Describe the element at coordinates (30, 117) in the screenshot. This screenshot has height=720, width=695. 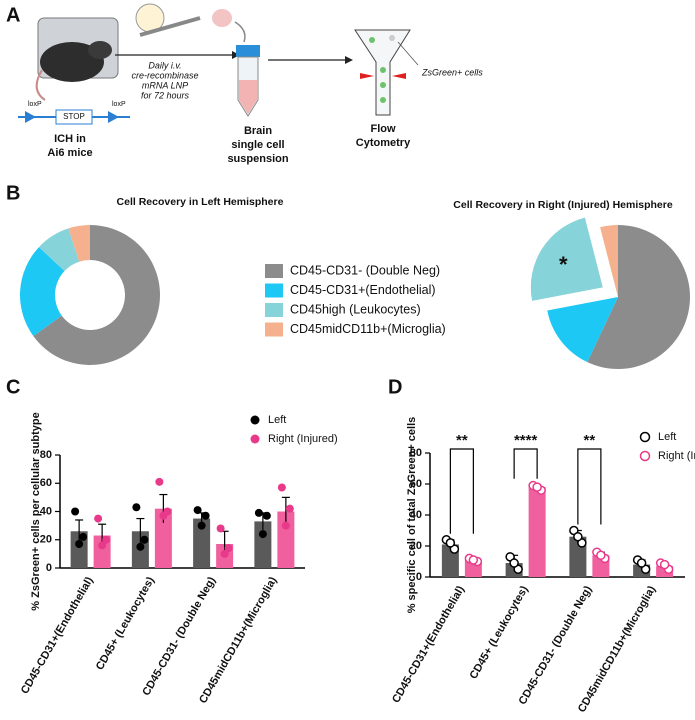
I see `loxp-arrow` at that location.